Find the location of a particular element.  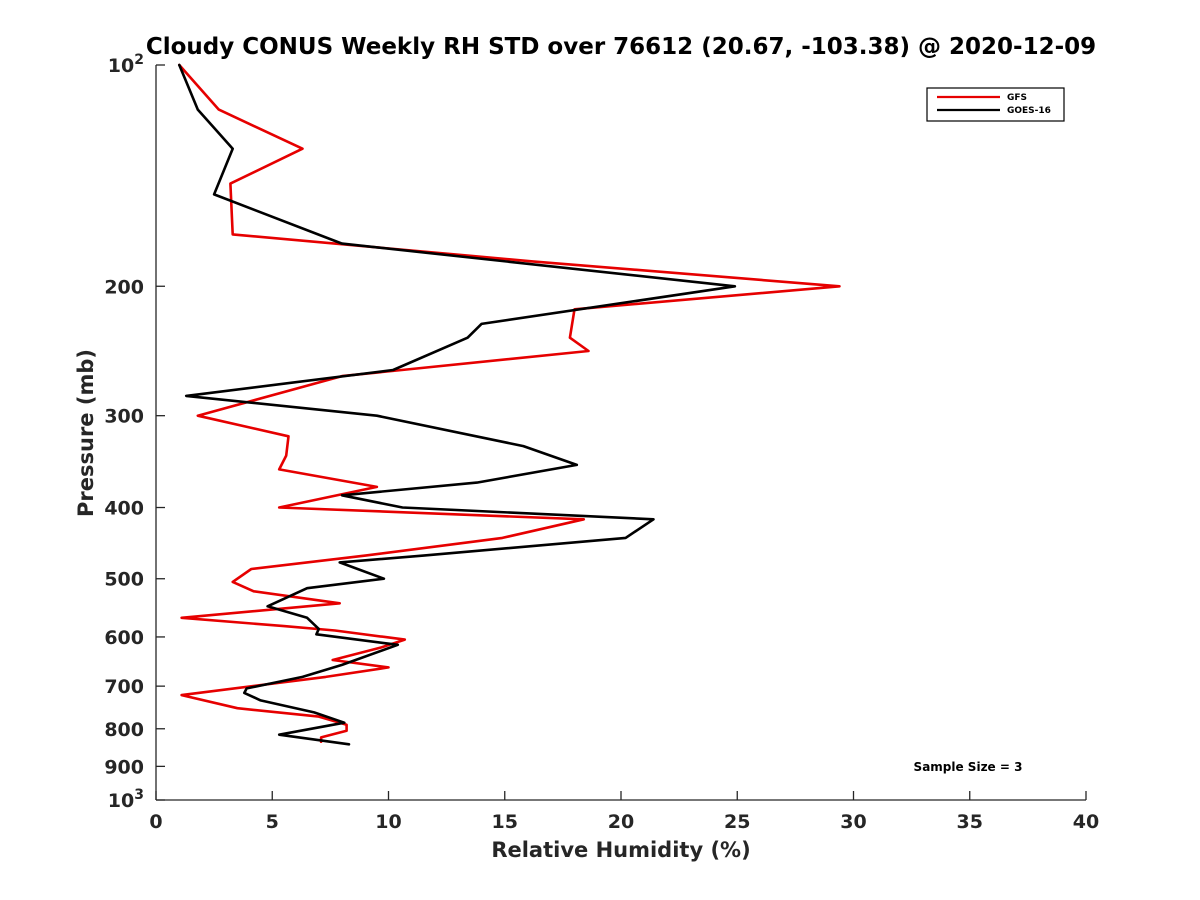

x-tick-label: 40 is located at coordinates (1086, 822).